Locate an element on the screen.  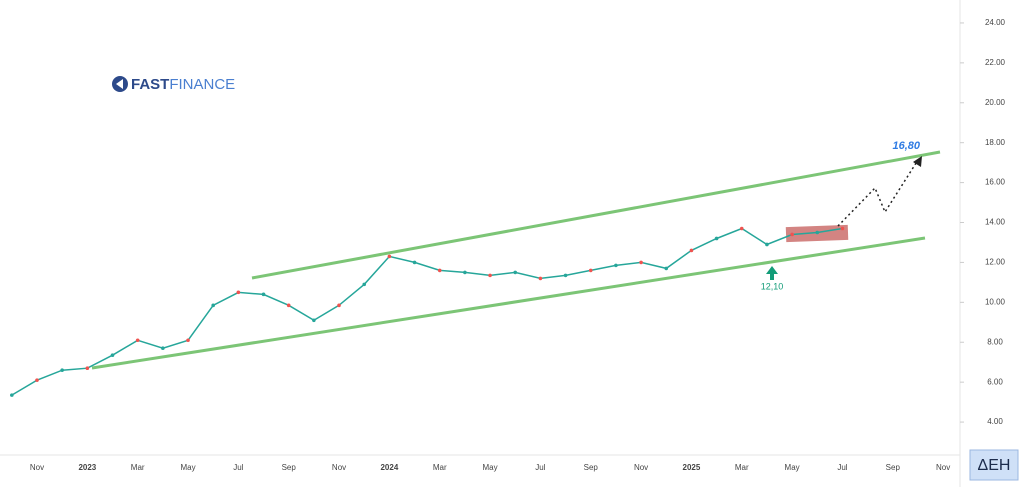
x-tick-label: 2025 is located at coordinates (692, 467).